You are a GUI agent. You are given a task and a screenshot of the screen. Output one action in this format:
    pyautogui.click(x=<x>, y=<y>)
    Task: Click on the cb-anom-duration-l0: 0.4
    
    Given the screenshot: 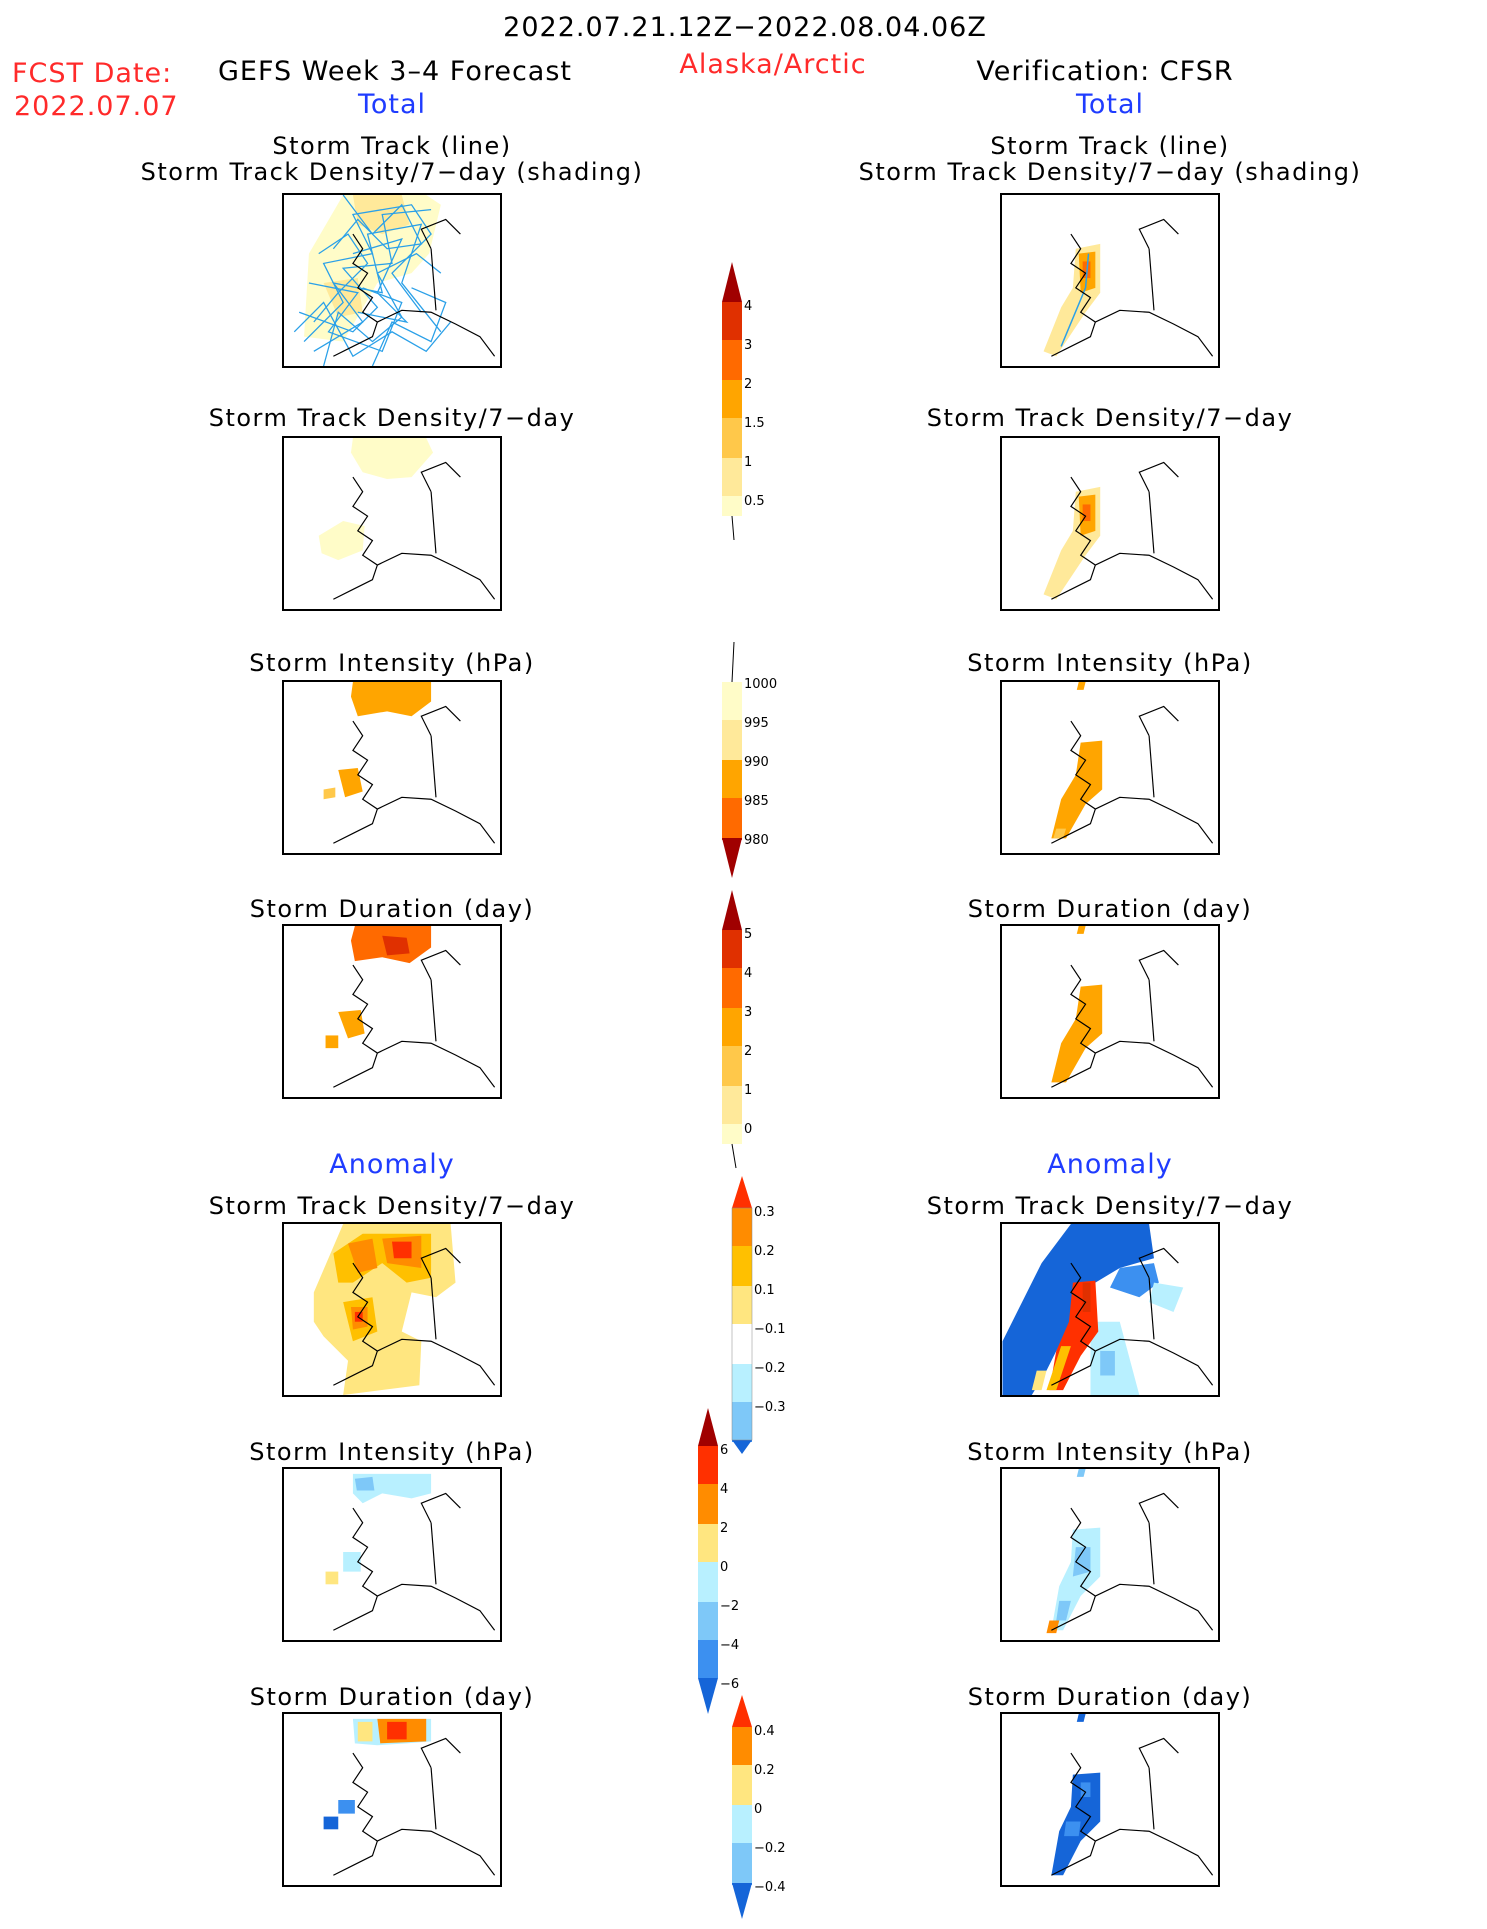 What is the action you would take?
    pyautogui.click(x=764, y=1731)
    